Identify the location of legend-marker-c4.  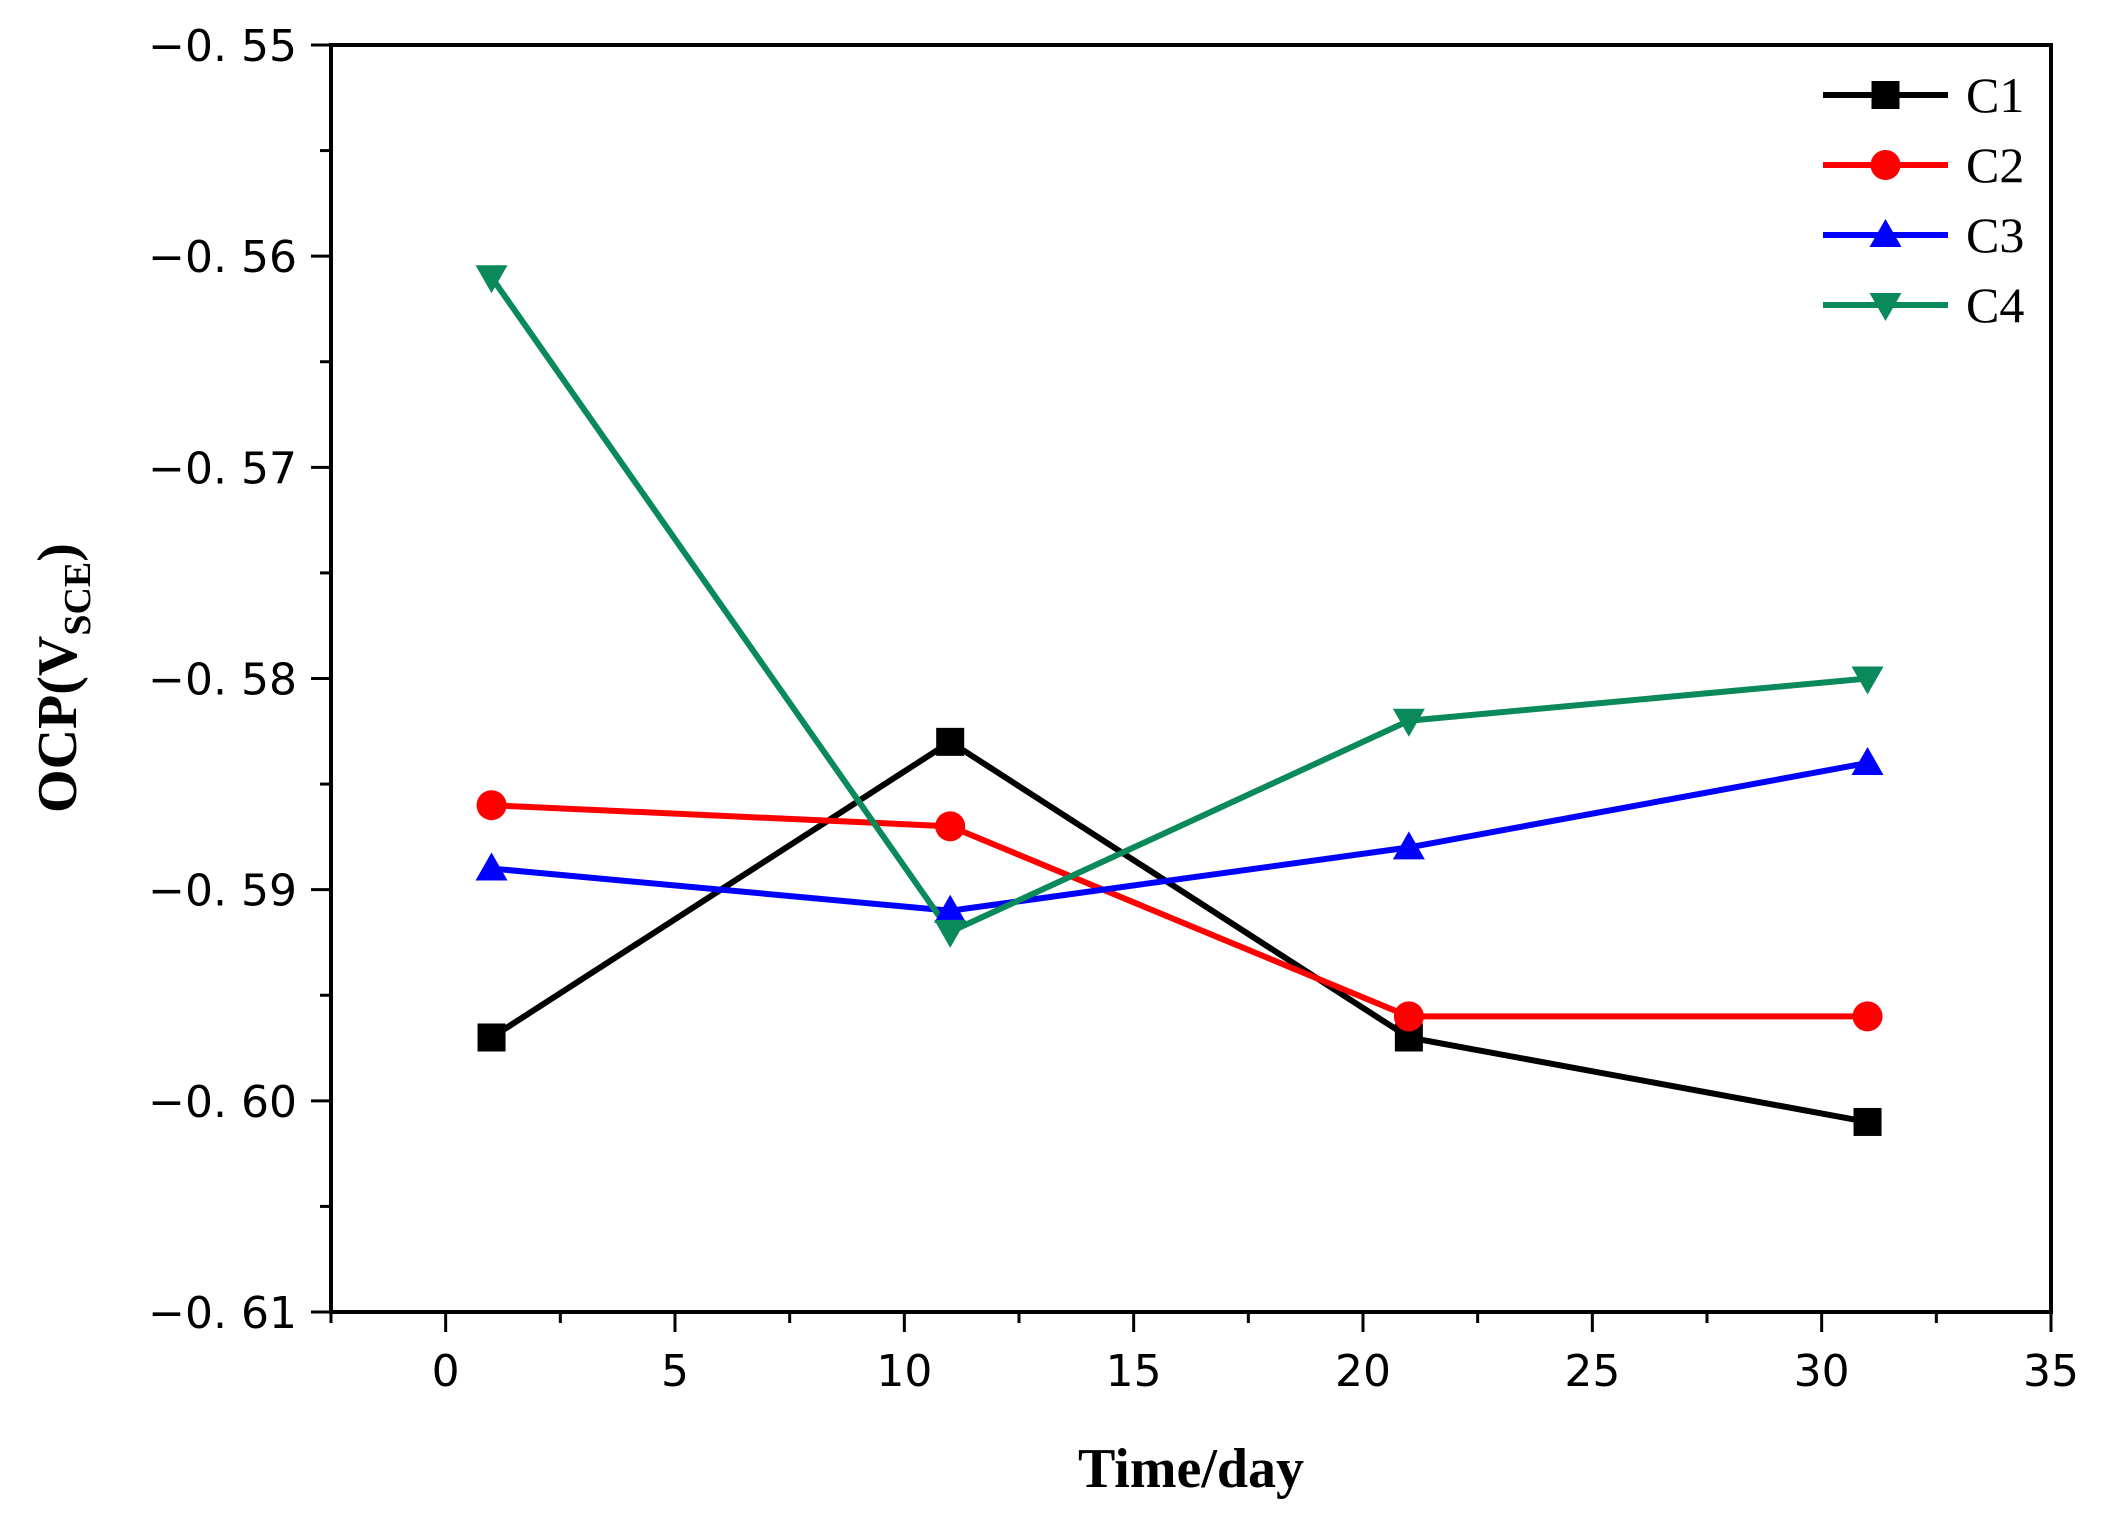
(1885, 307).